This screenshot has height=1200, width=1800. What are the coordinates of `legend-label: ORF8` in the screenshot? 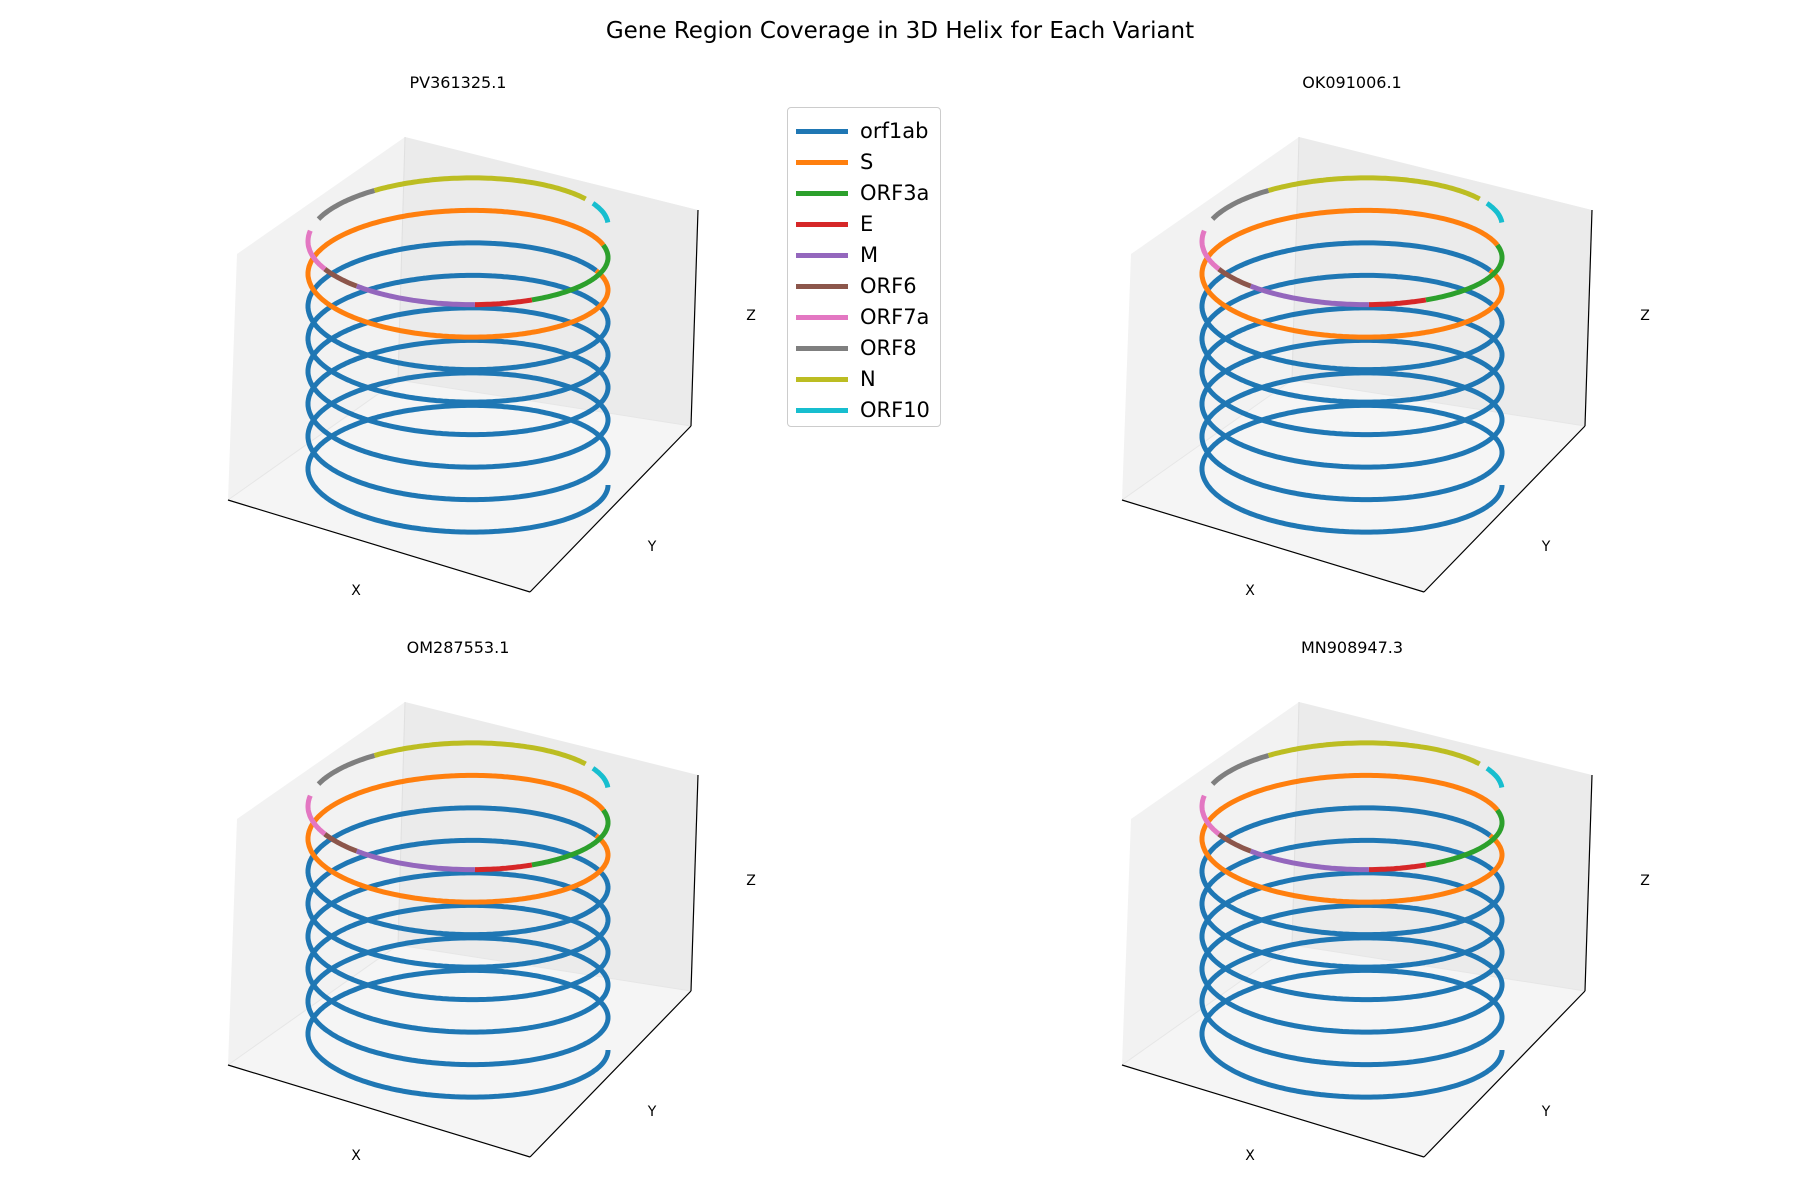 It's located at (888, 348).